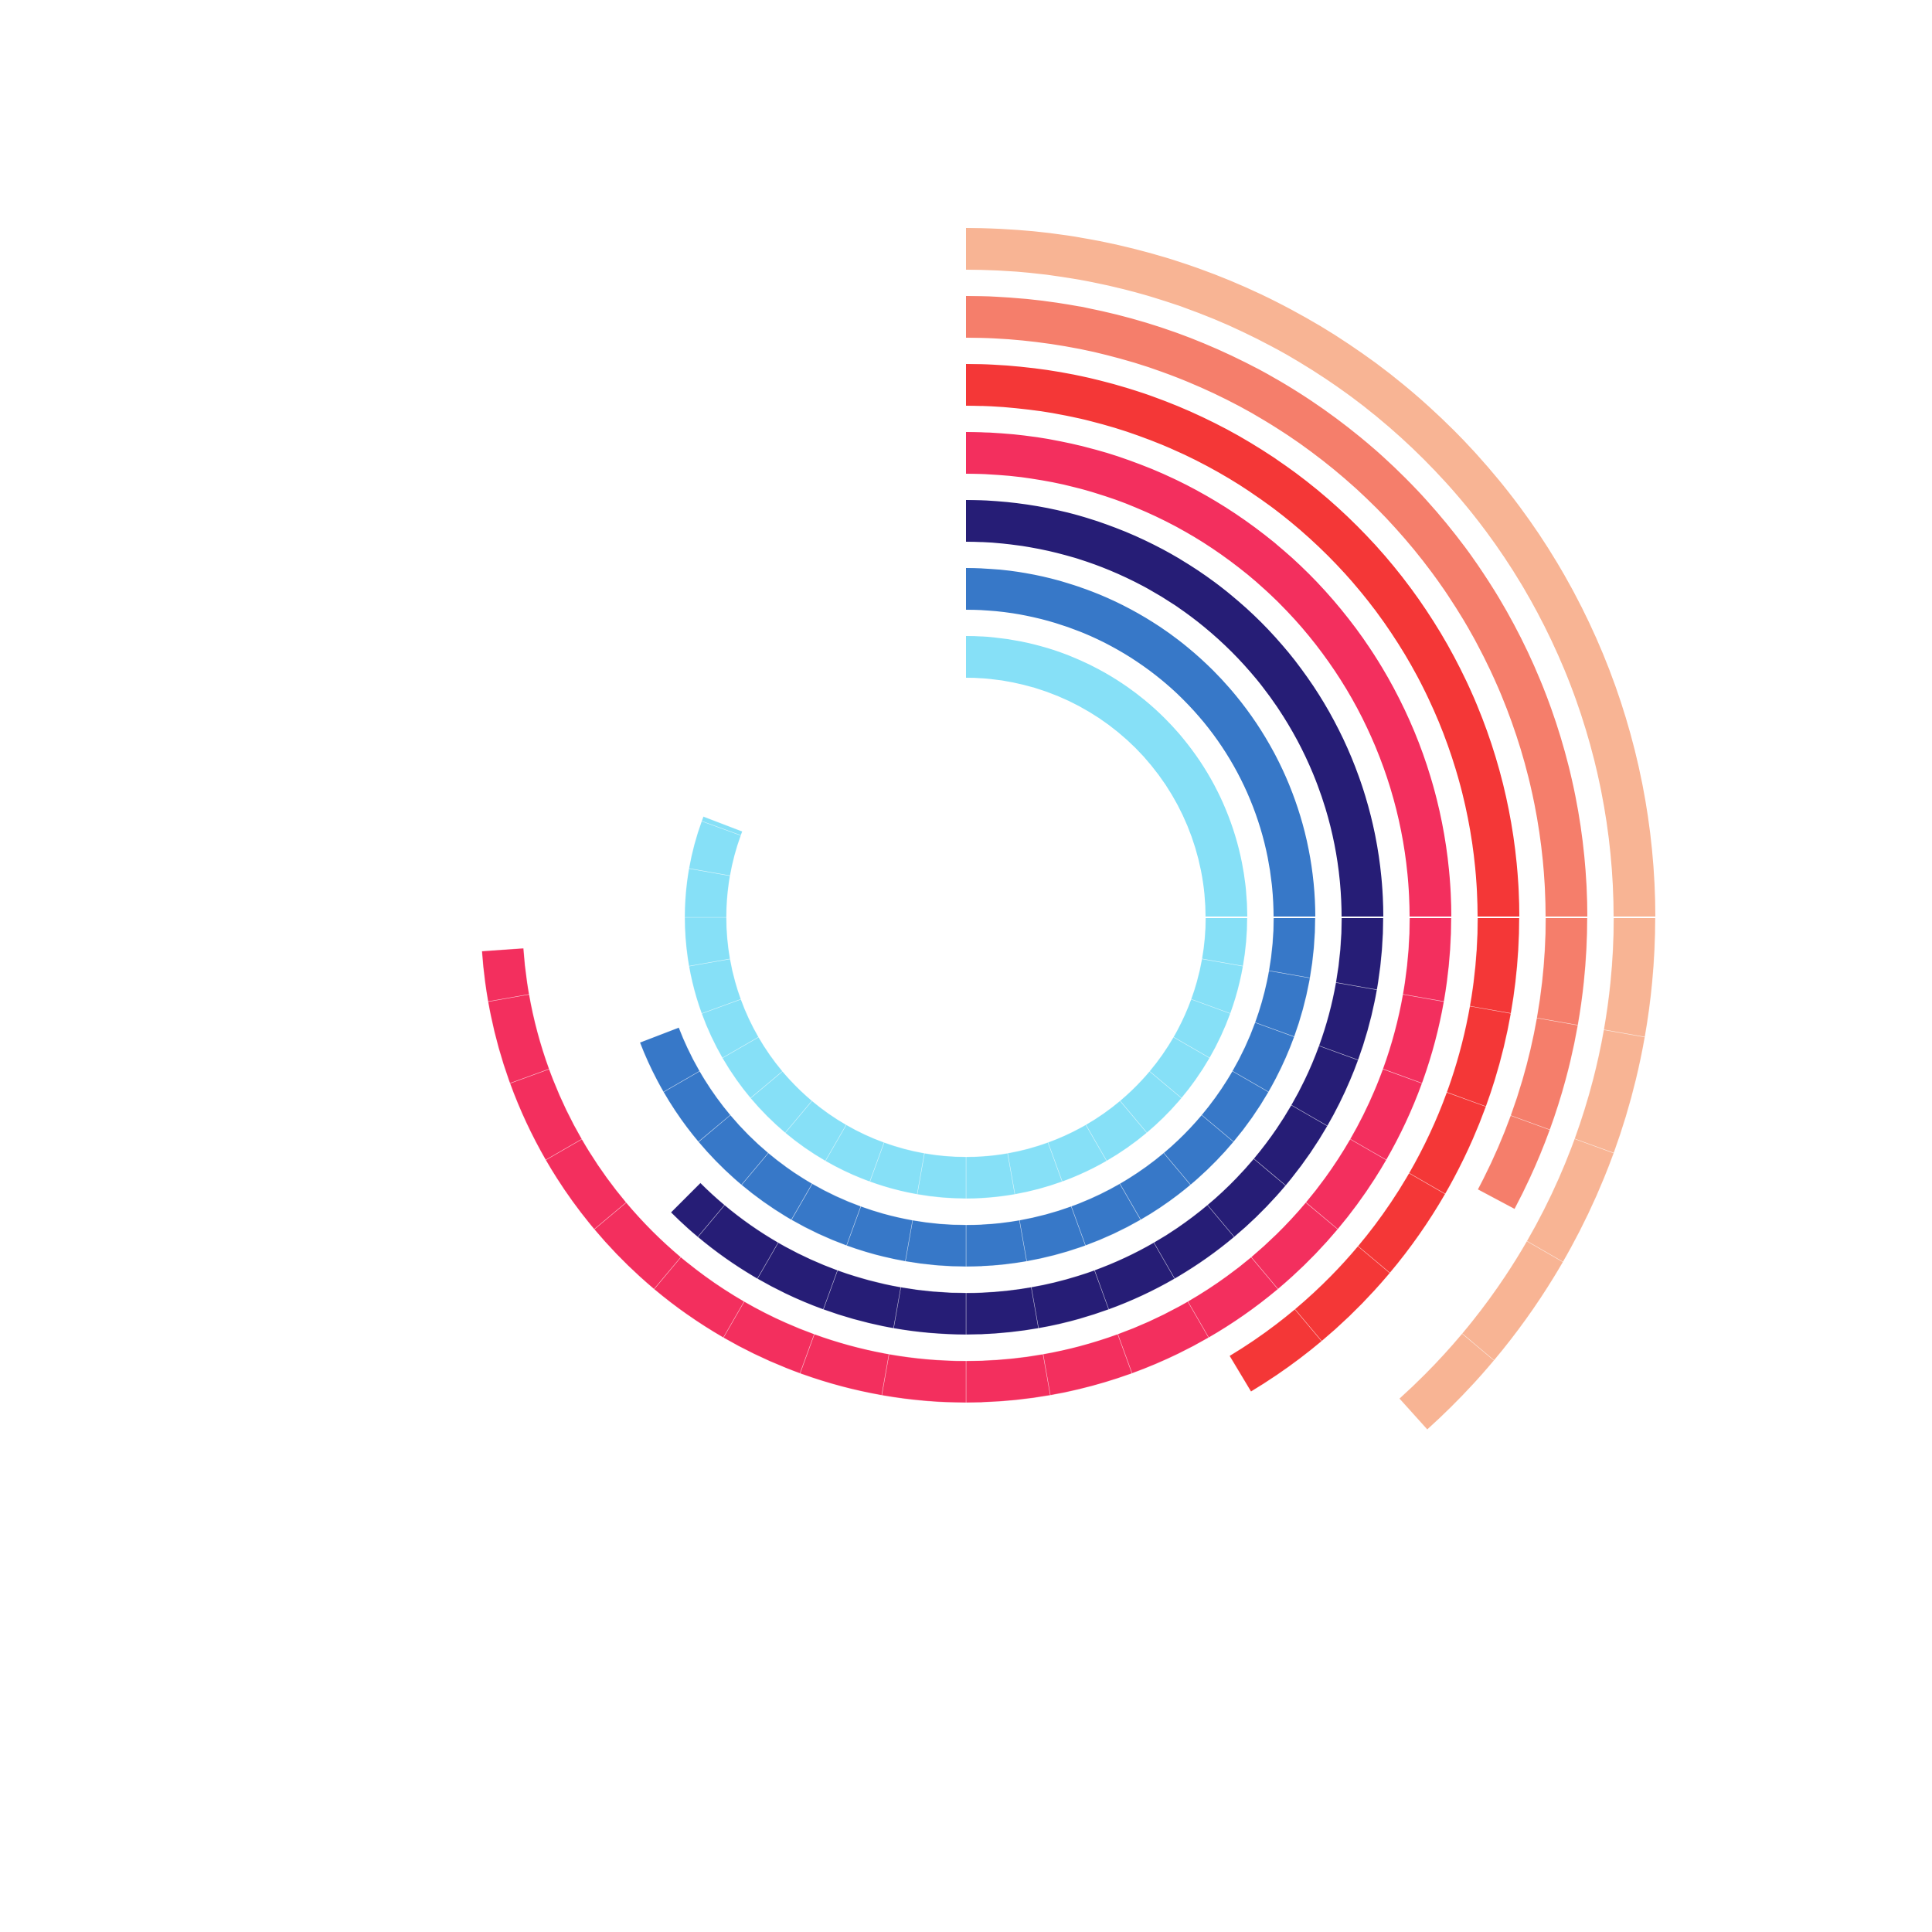 The image size is (1932, 1932). I want to click on ring-4-bar, so click(1208, 674).